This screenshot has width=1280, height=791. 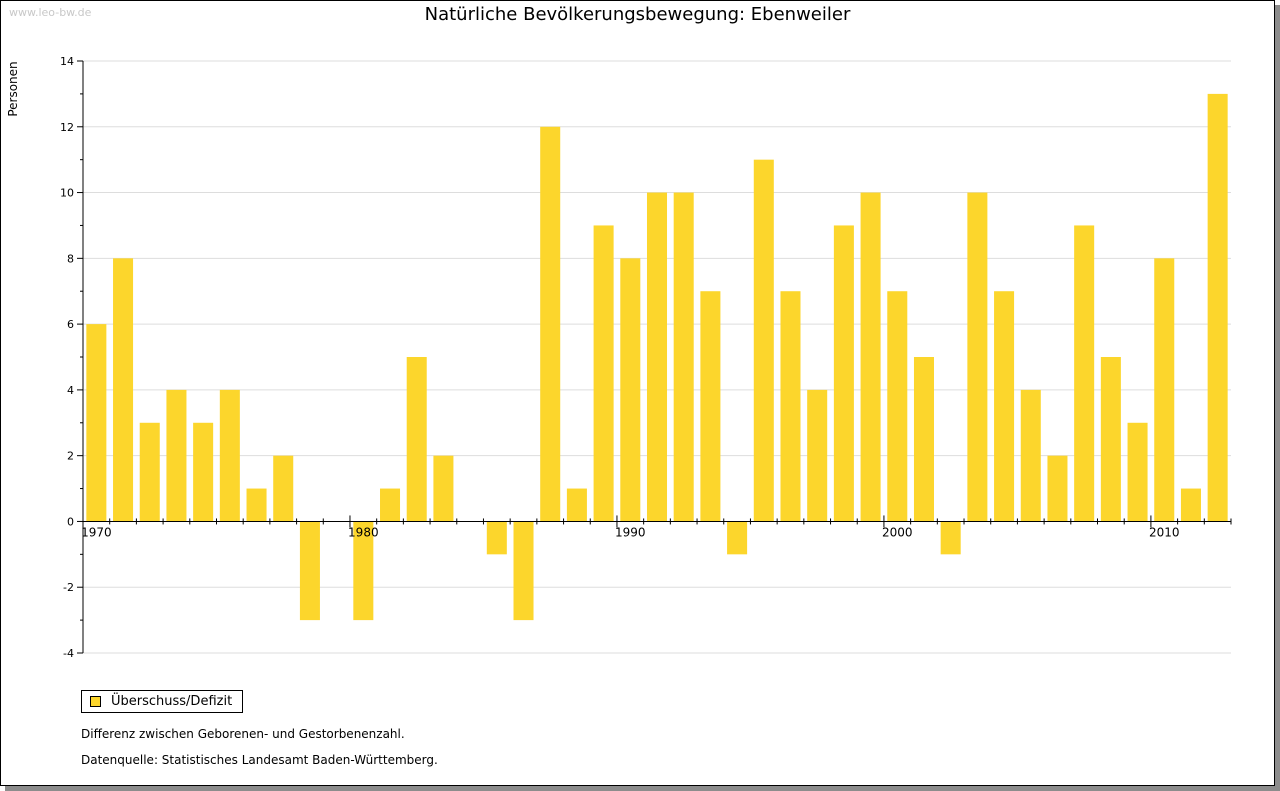 I want to click on x-tick-label: 2000, so click(x=897, y=532).